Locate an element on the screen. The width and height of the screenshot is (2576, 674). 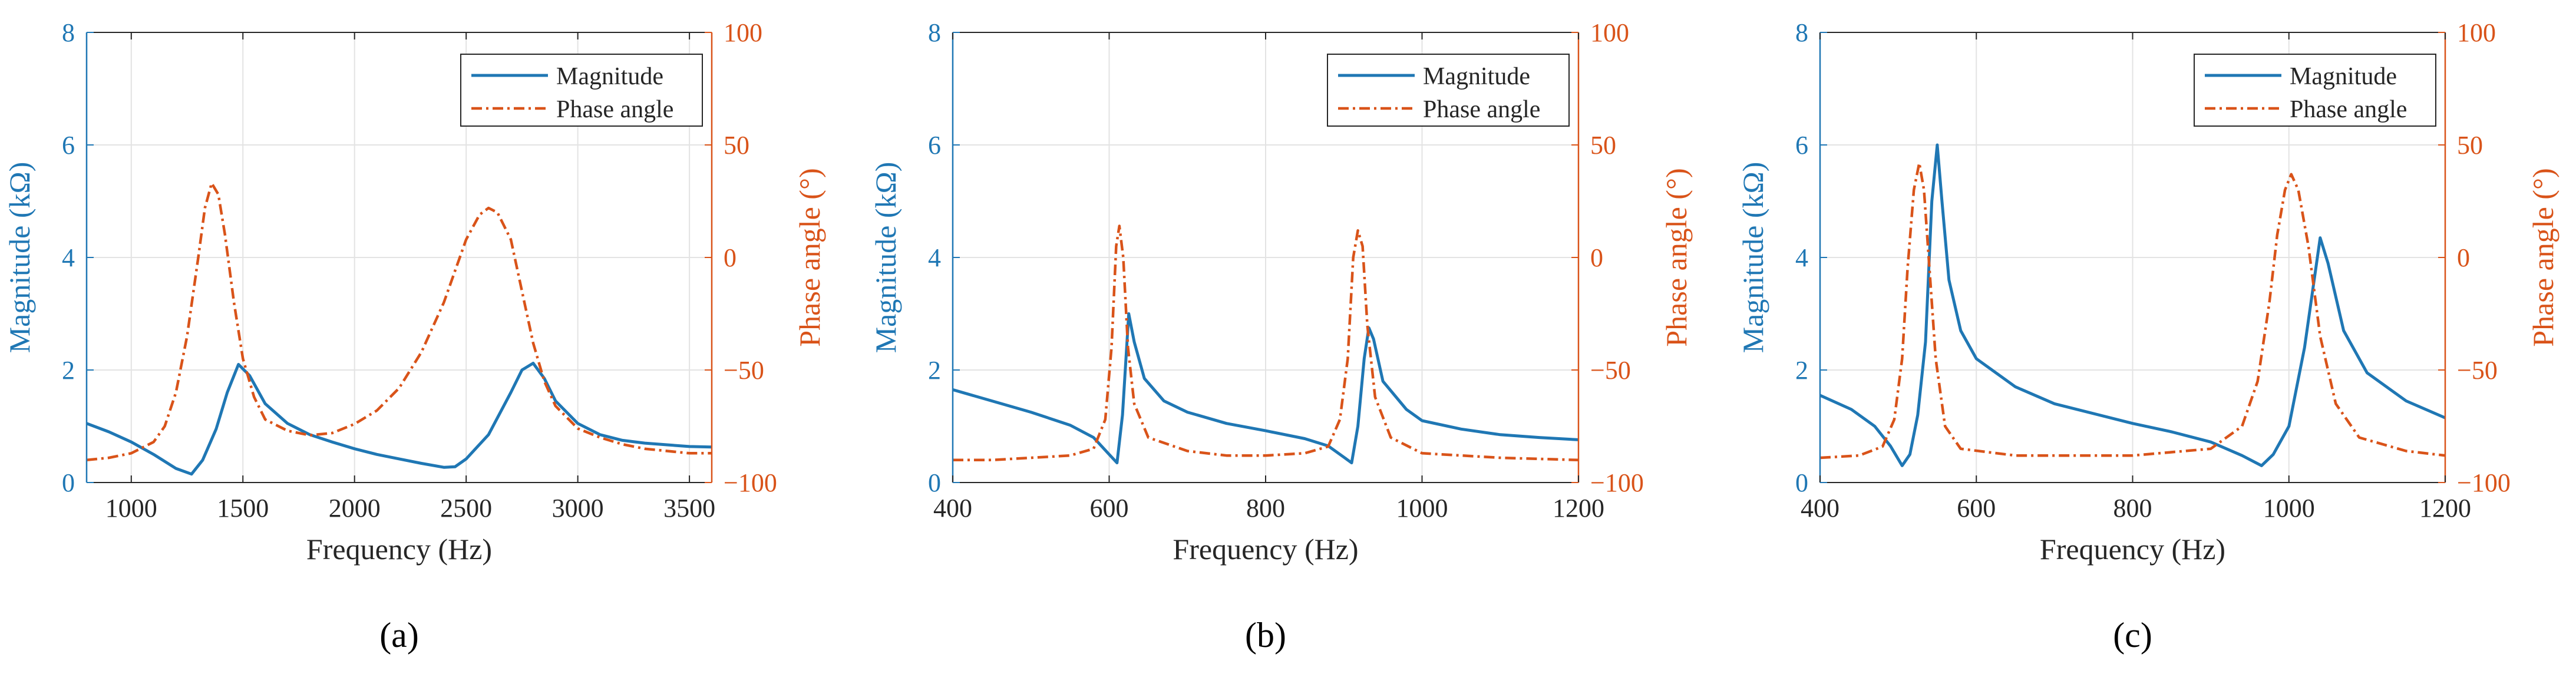
x-tick-label: 3500 is located at coordinates (689, 508).